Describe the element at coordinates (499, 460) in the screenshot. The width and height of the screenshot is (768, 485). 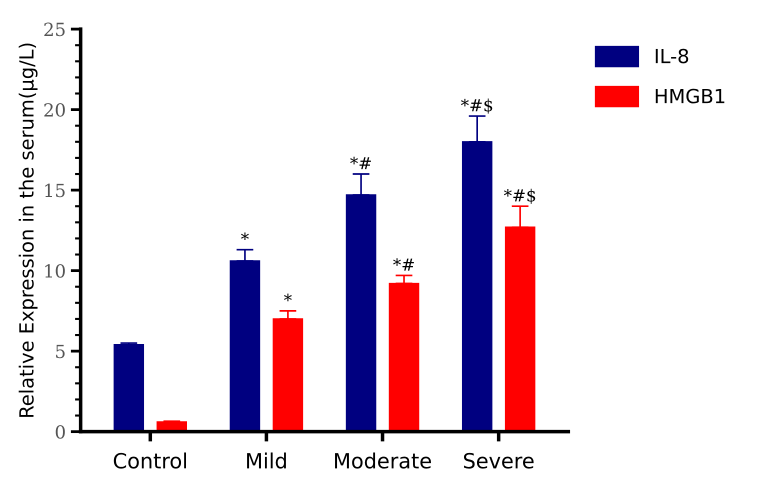
I see `x-tick-label: Severe` at that location.